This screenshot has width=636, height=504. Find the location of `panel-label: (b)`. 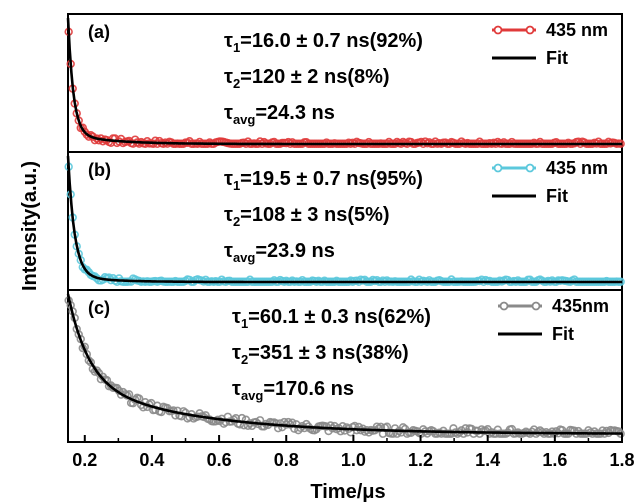

panel-label: (b) is located at coordinates (99, 170).